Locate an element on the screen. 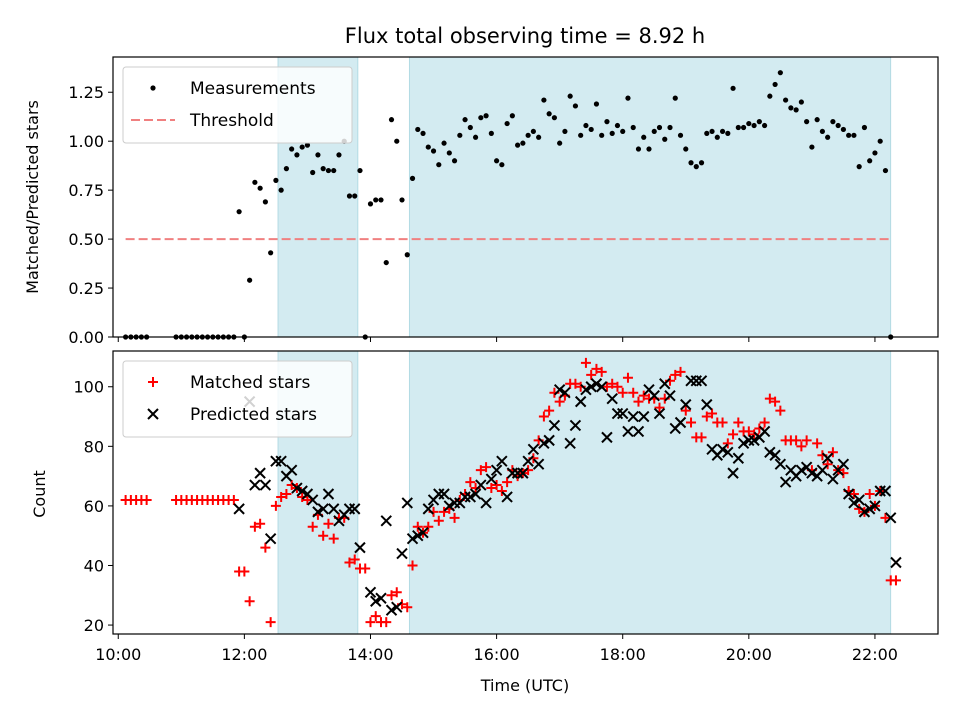 The image size is (960, 720). top-y-tick-label: 1.00 is located at coordinates (86, 141).